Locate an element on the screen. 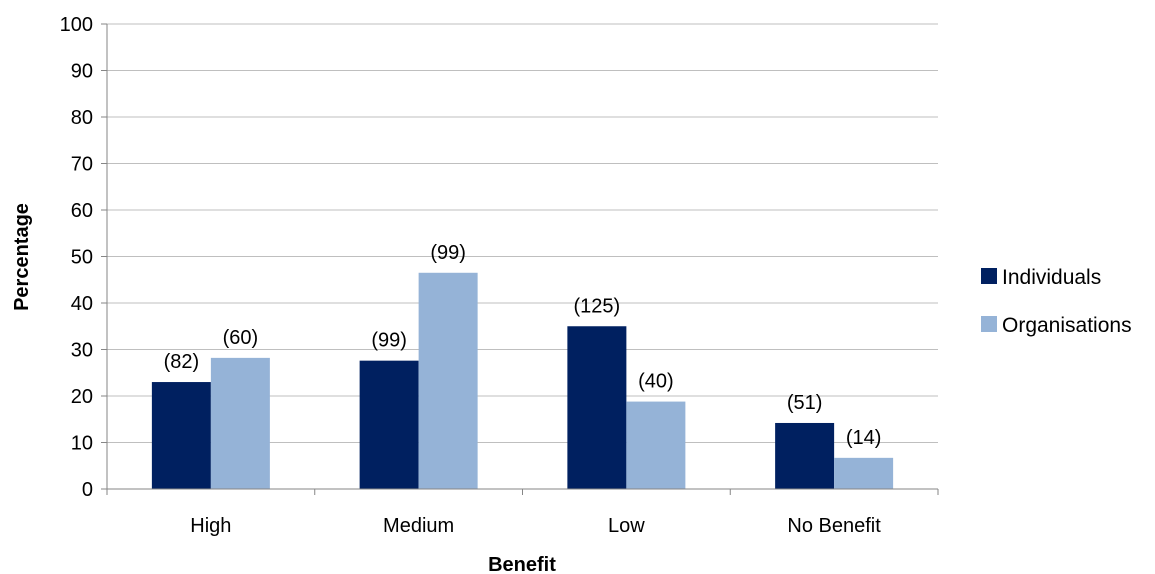 This screenshot has width=1155, height=574. y-tick-label: 50 is located at coordinates (82, 258).